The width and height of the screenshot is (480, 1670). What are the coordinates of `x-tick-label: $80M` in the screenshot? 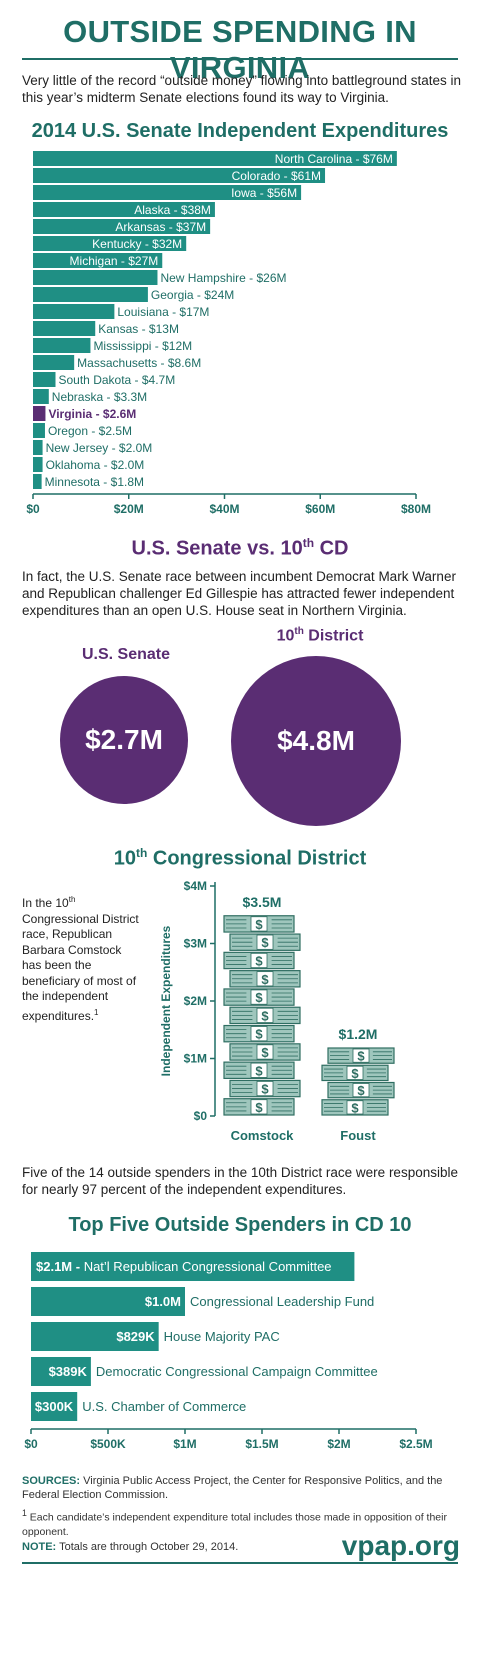 It's located at (416, 509).